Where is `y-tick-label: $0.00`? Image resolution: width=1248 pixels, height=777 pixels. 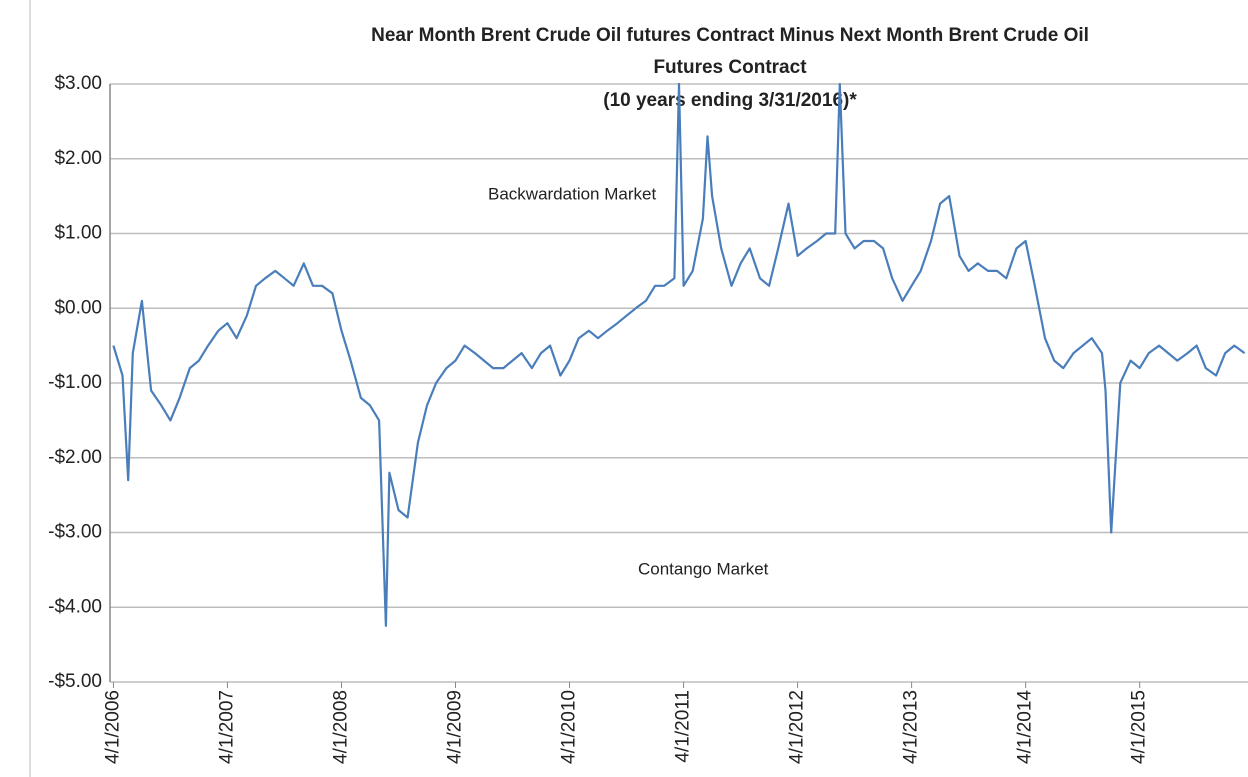
y-tick-label: $0.00 is located at coordinates (78, 307).